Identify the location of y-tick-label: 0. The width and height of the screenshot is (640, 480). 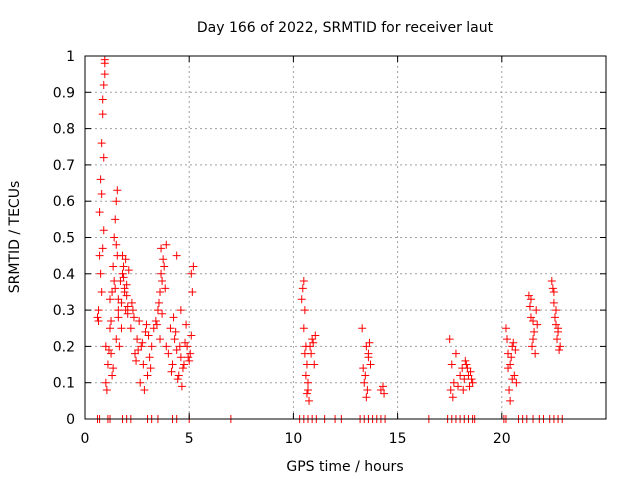
(70, 420).